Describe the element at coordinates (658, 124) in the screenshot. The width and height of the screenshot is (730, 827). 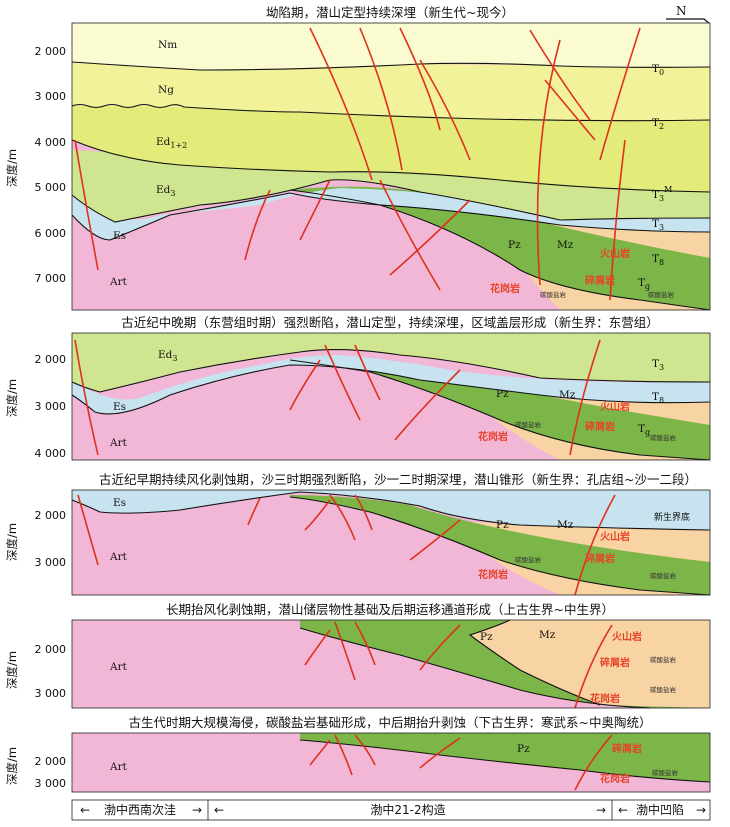
I see `panel-1-horizon-label-t2: T2` at that location.